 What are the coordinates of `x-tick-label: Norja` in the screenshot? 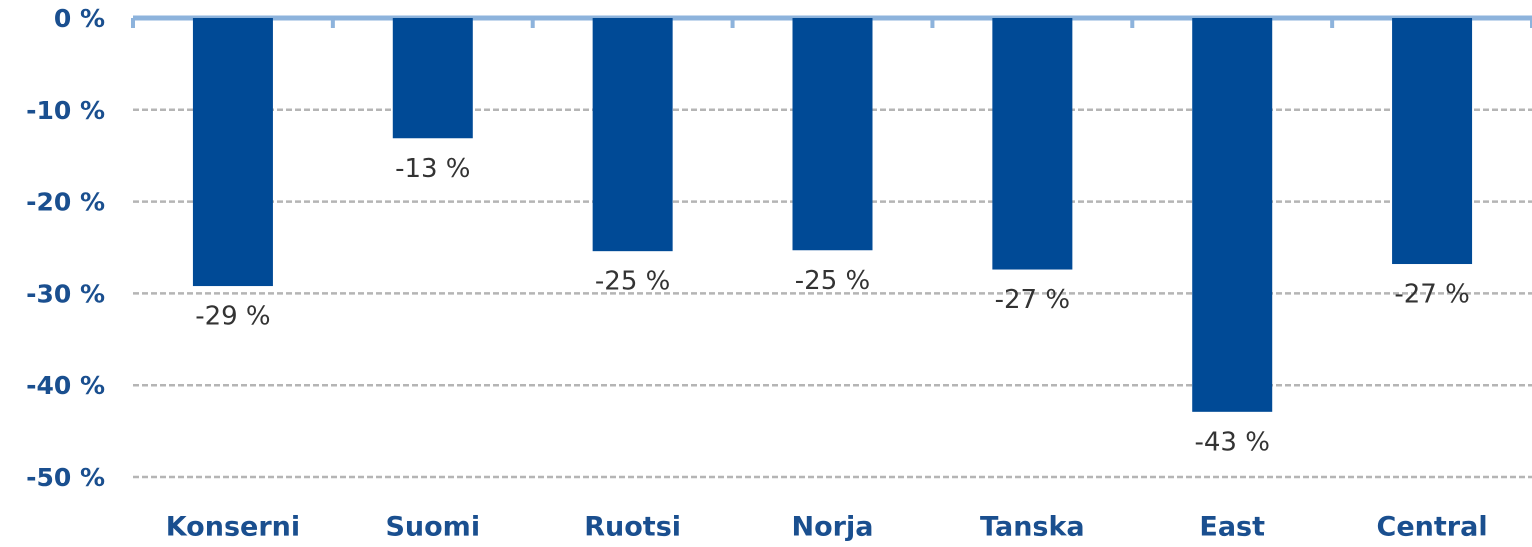 It's located at (833, 527).